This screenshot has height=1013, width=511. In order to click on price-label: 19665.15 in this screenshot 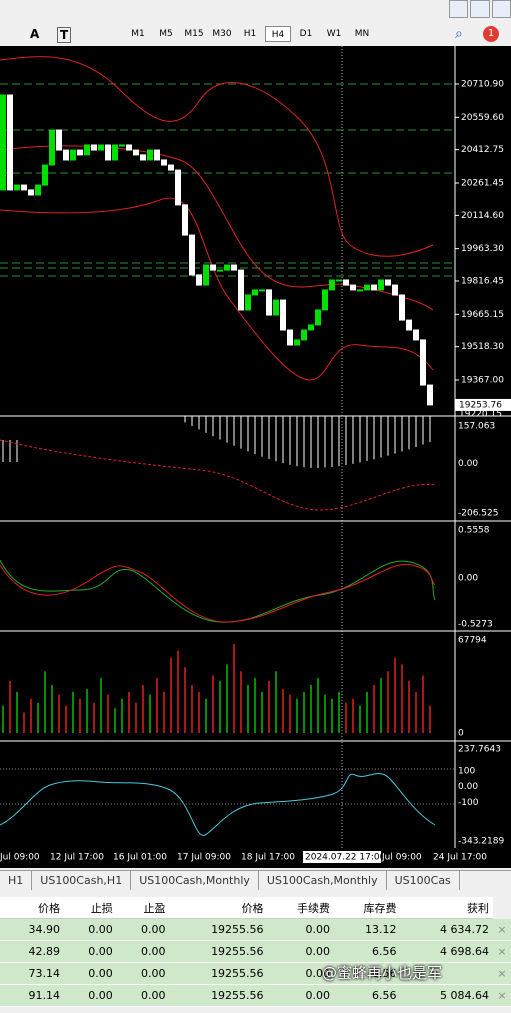, I will do `click(482, 315)`.